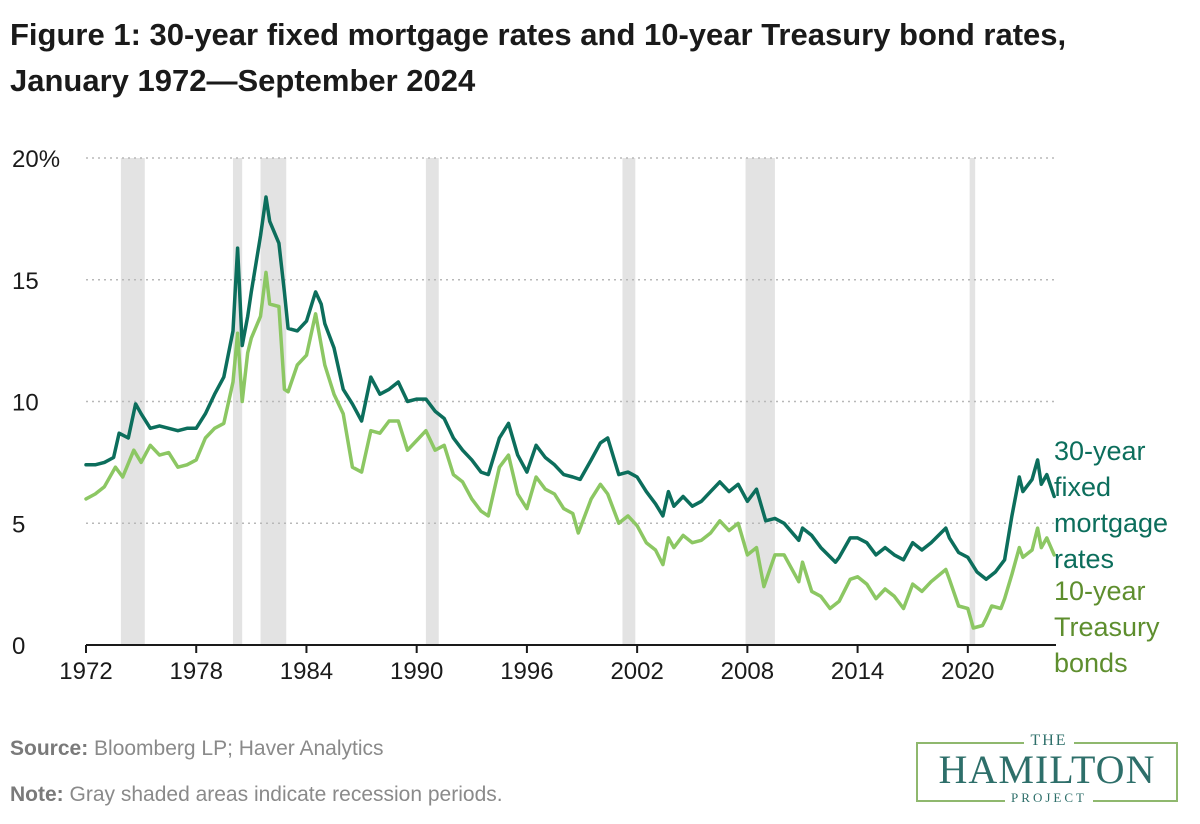  What do you see at coordinates (1111, 523) in the screenshot?
I see `mortgage-label-line-2: mortgage` at bounding box center [1111, 523].